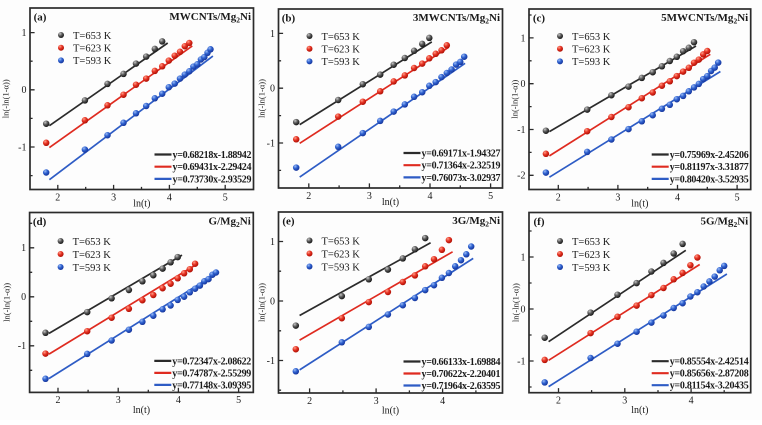 The height and width of the screenshot is (425, 762). Describe the element at coordinates (456, 19) in the screenshot. I see `svg-text: 3MWCNTs/Mg2​Ni` at that location.